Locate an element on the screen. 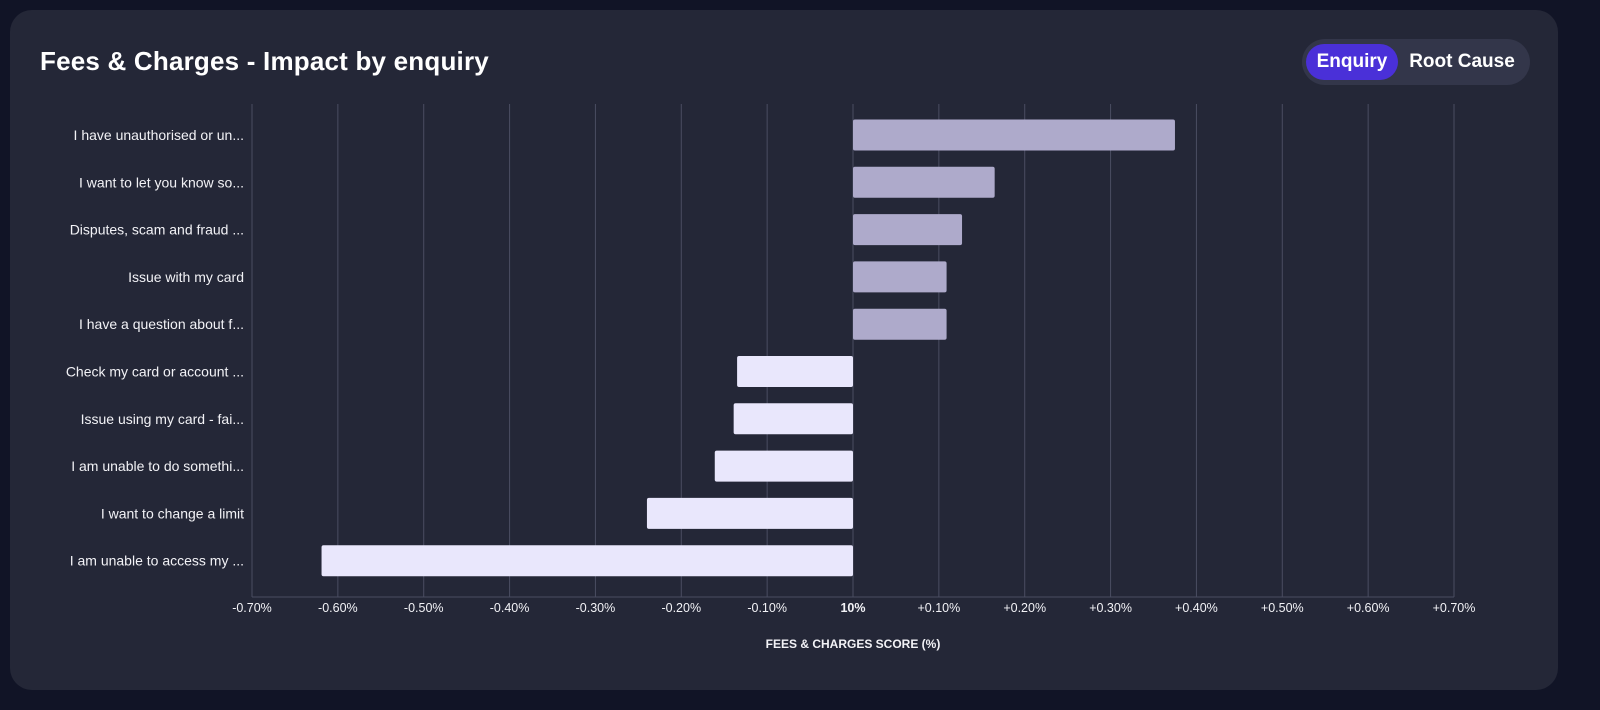  view-toggle: Enquiry Root Cause is located at coordinates (1416, 62).